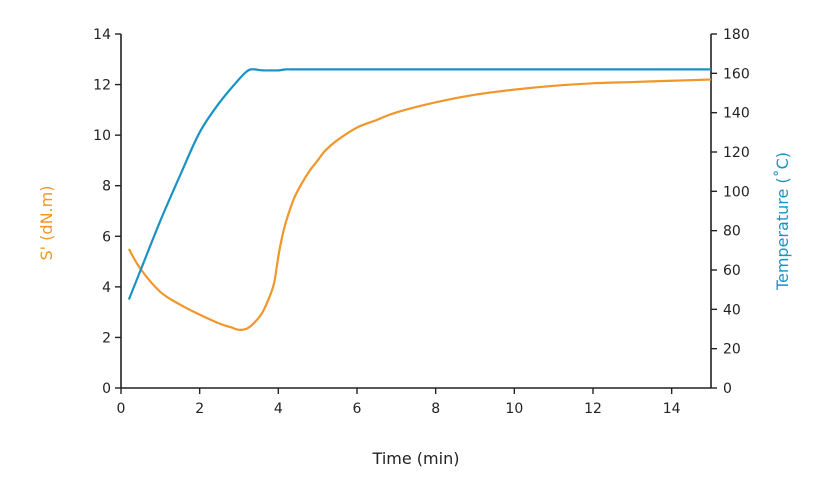 The height and width of the screenshot is (493, 830). Describe the element at coordinates (357, 409) in the screenshot. I see `x-tick-label: 6` at that location.